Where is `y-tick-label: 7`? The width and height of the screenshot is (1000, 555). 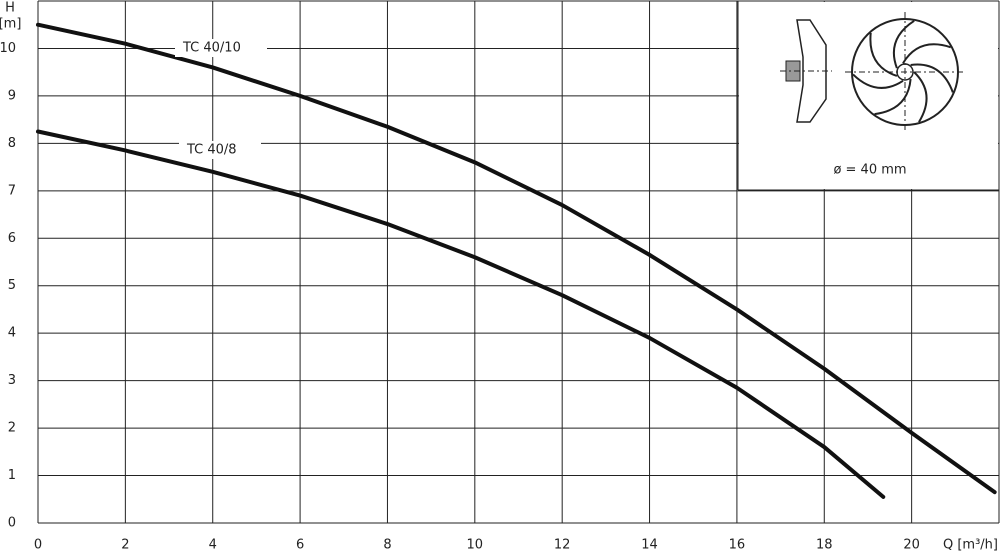
y-tick-label: 7 is located at coordinates (12, 190).